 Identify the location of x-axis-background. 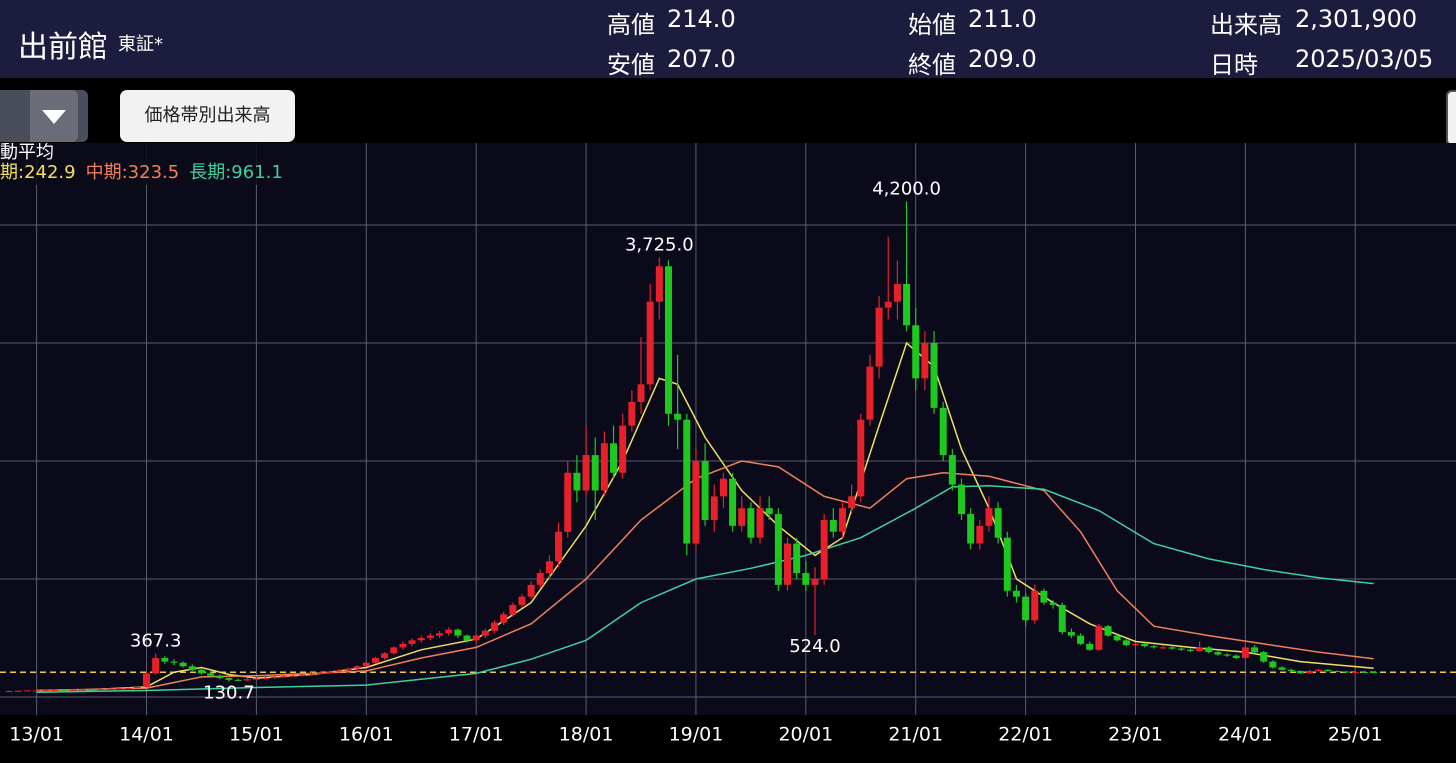
(728, 739).